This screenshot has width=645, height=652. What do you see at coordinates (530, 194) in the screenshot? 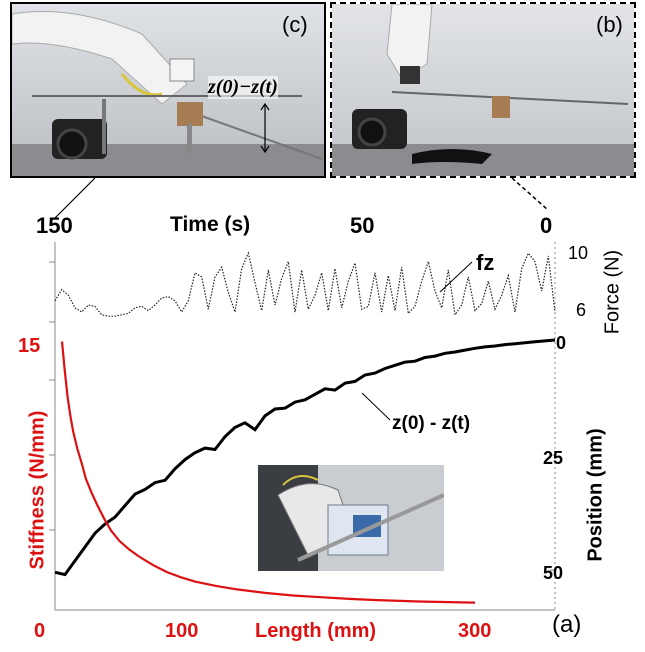
I see `connector-b` at bounding box center [530, 194].